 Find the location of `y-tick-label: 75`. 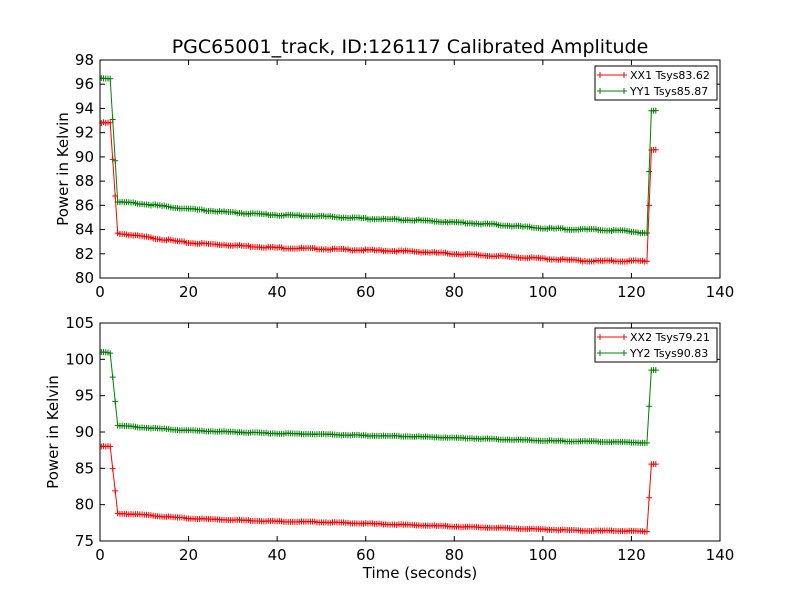

y-tick-label: 75 is located at coordinates (84, 541).